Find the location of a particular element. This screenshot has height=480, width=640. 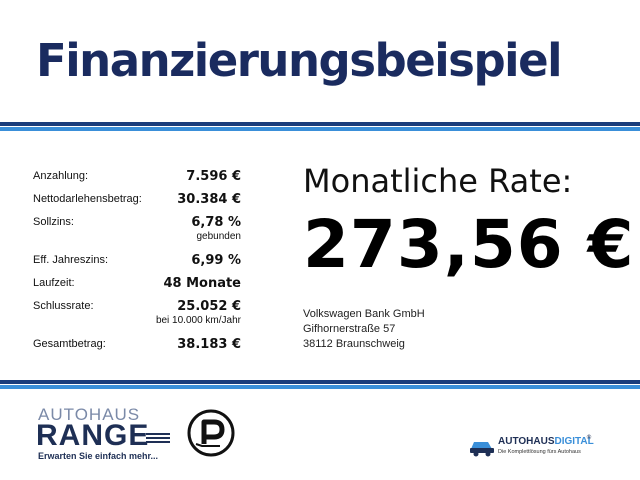

p-circle-logo-icon is located at coordinates (211, 433).